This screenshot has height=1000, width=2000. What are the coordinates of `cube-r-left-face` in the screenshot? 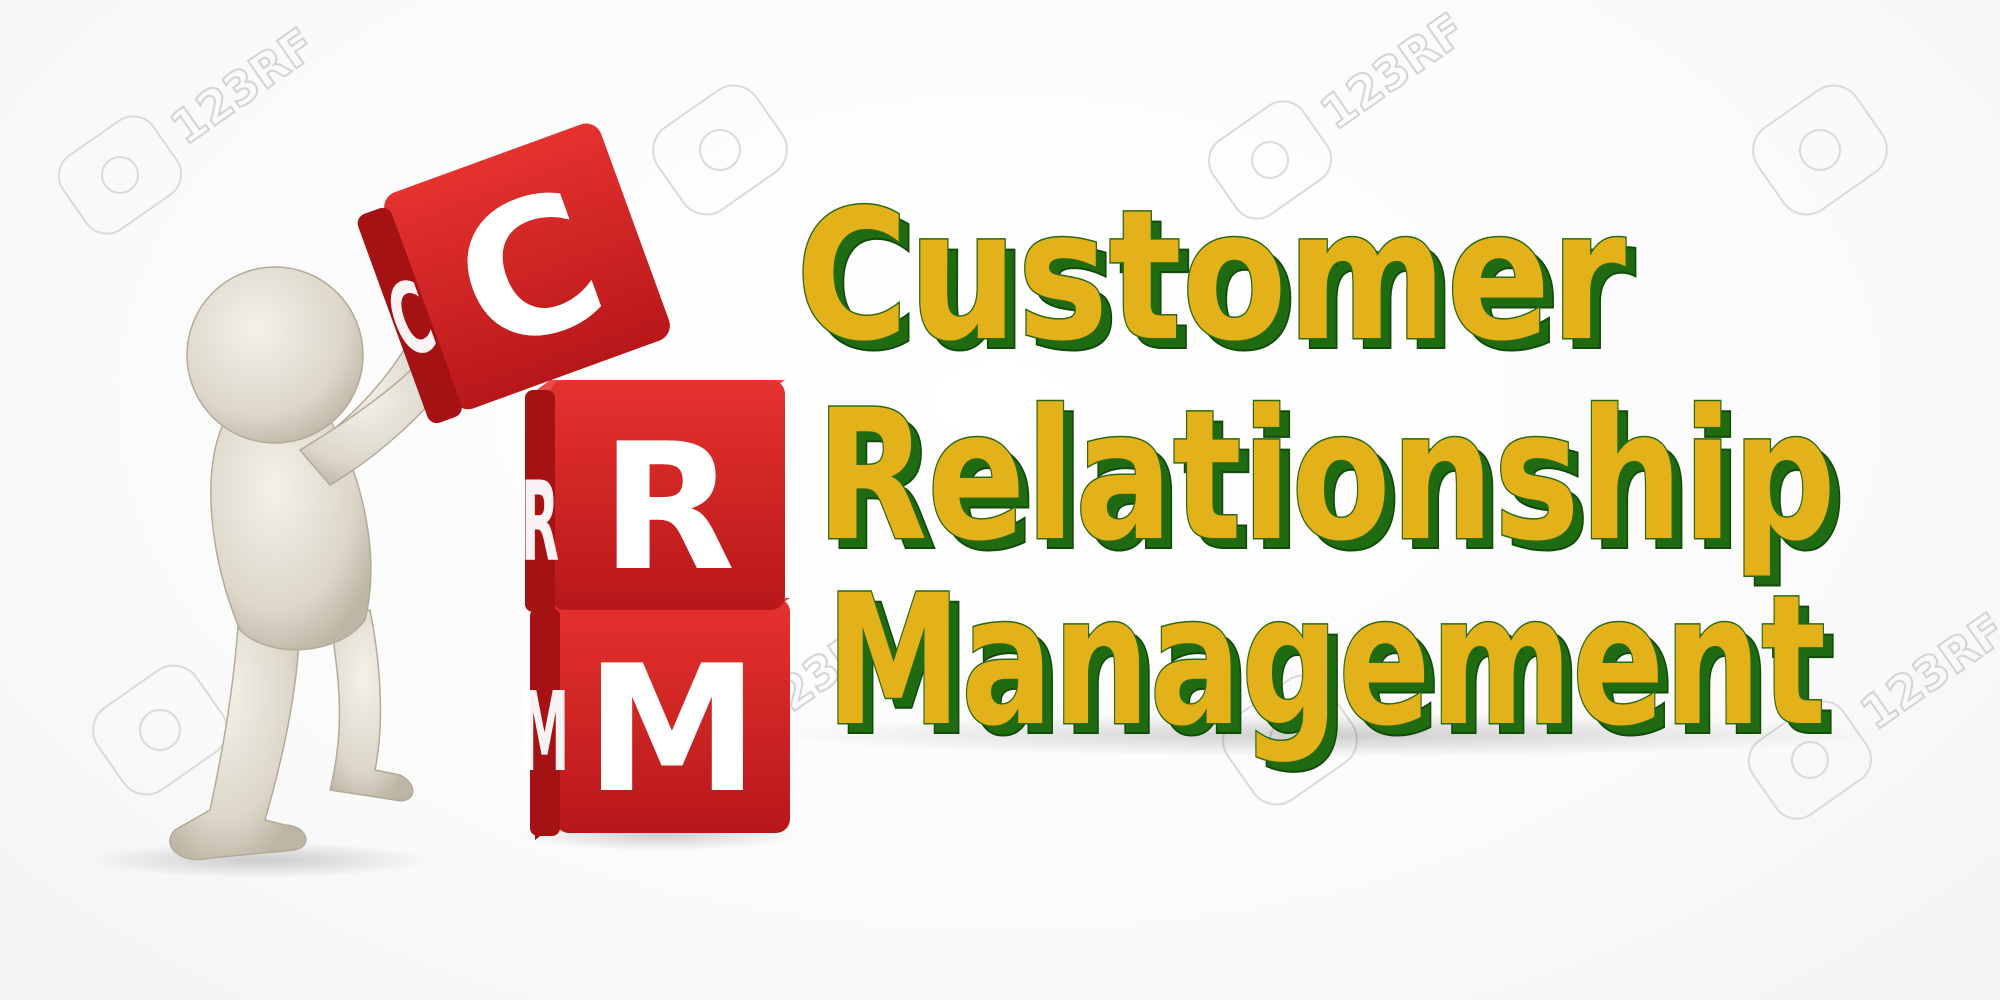 It's located at (540, 501).